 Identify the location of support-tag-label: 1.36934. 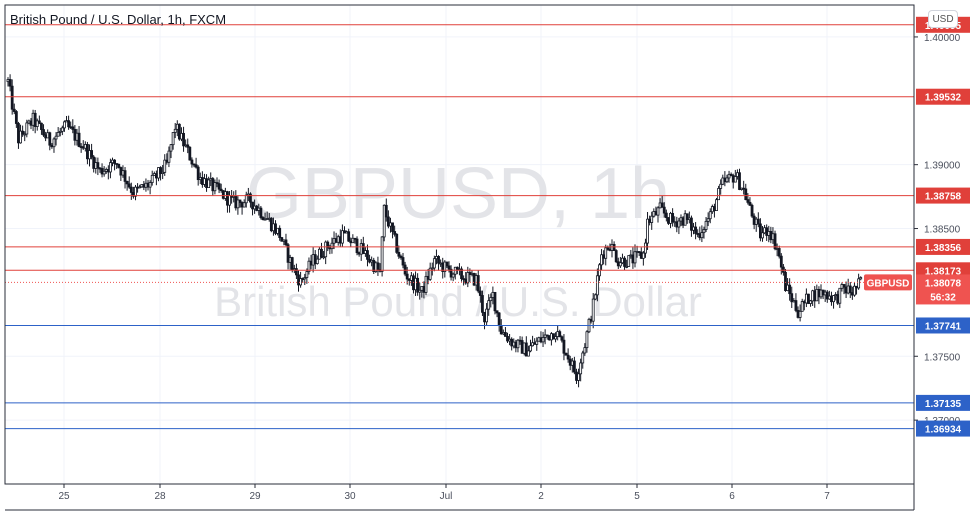
(943, 430).